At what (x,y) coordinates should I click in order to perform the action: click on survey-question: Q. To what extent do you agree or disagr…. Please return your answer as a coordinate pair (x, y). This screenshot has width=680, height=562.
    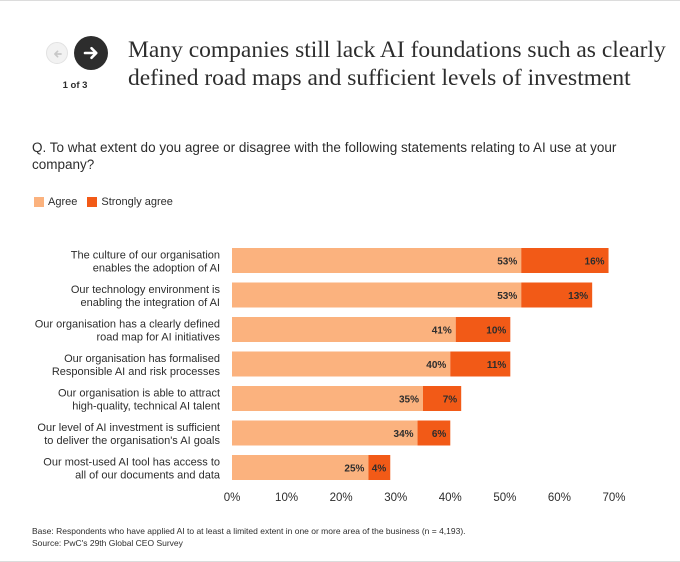
    Looking at the image, I should click on (324, 156).